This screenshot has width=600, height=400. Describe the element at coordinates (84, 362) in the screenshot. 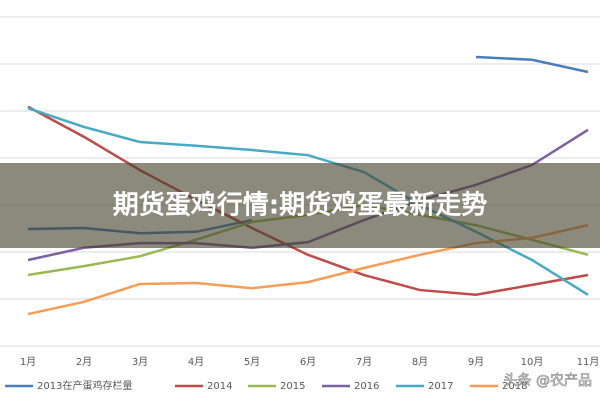

I see `x-tick-label: 2月` at that location.